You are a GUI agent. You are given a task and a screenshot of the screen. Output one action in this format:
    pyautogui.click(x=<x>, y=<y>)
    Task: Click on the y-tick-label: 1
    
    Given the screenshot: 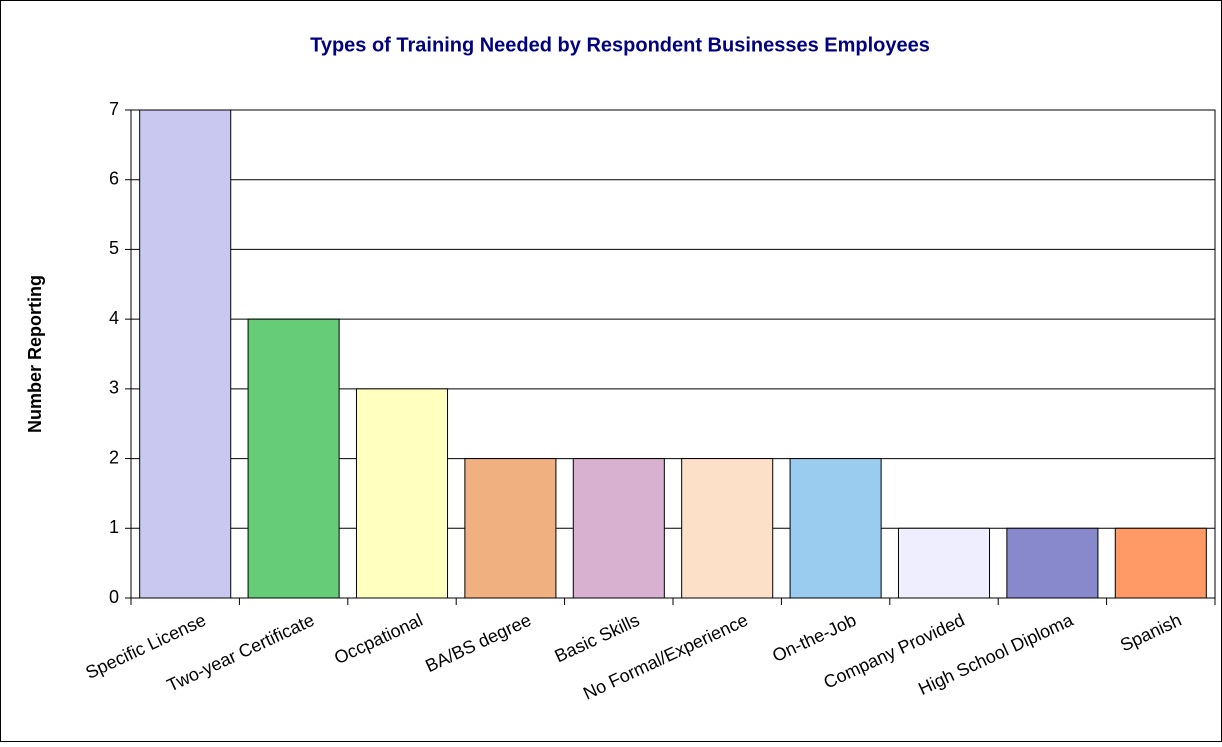 What is the action you would take?
    pyautogui.click(x=114, y=527)
    